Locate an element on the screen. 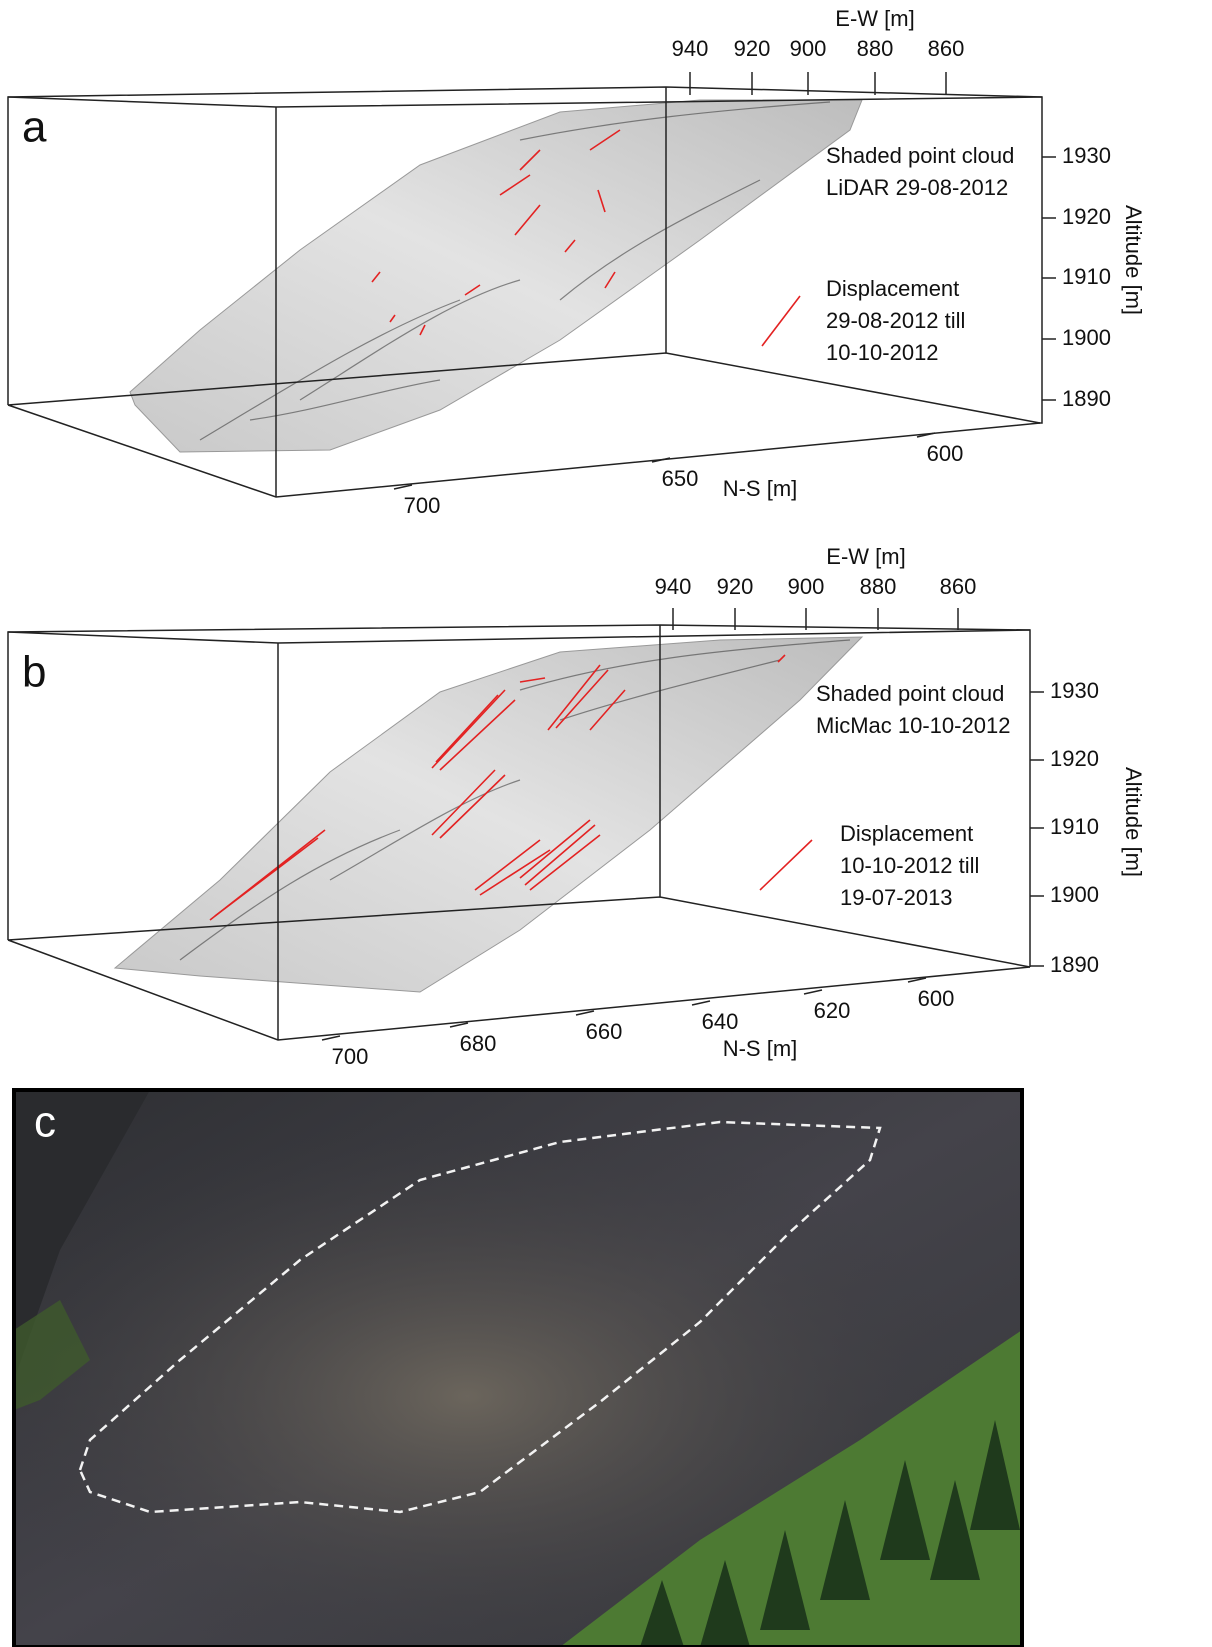  ns-tick-label: 660 is located at coordinates (604, 1031).